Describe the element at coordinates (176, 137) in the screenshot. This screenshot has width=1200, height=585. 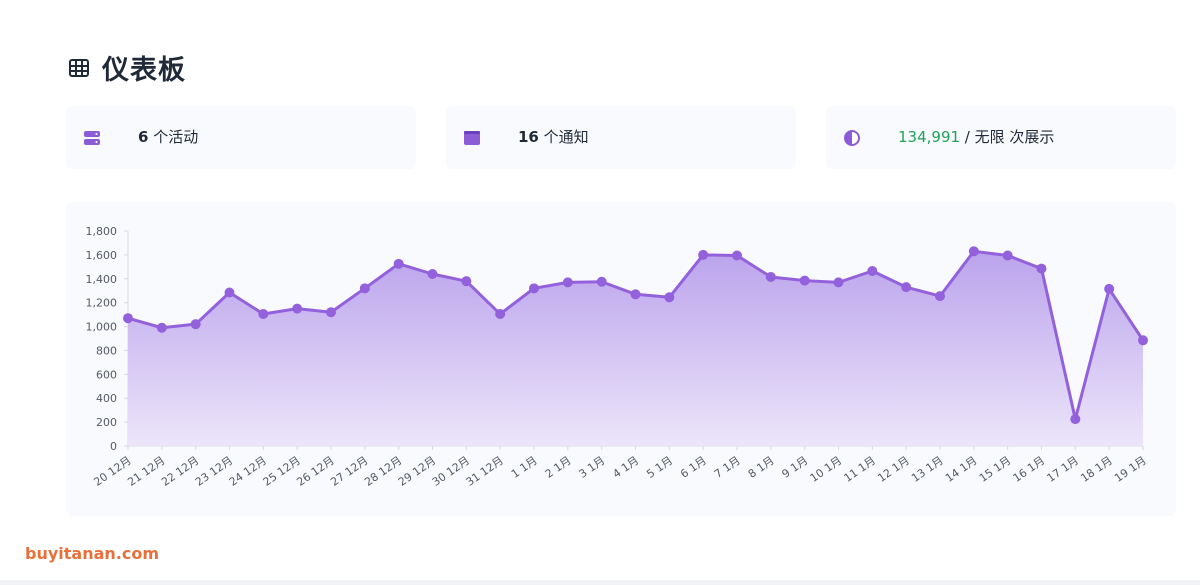
I see `activities-label: 个活动` at that location.